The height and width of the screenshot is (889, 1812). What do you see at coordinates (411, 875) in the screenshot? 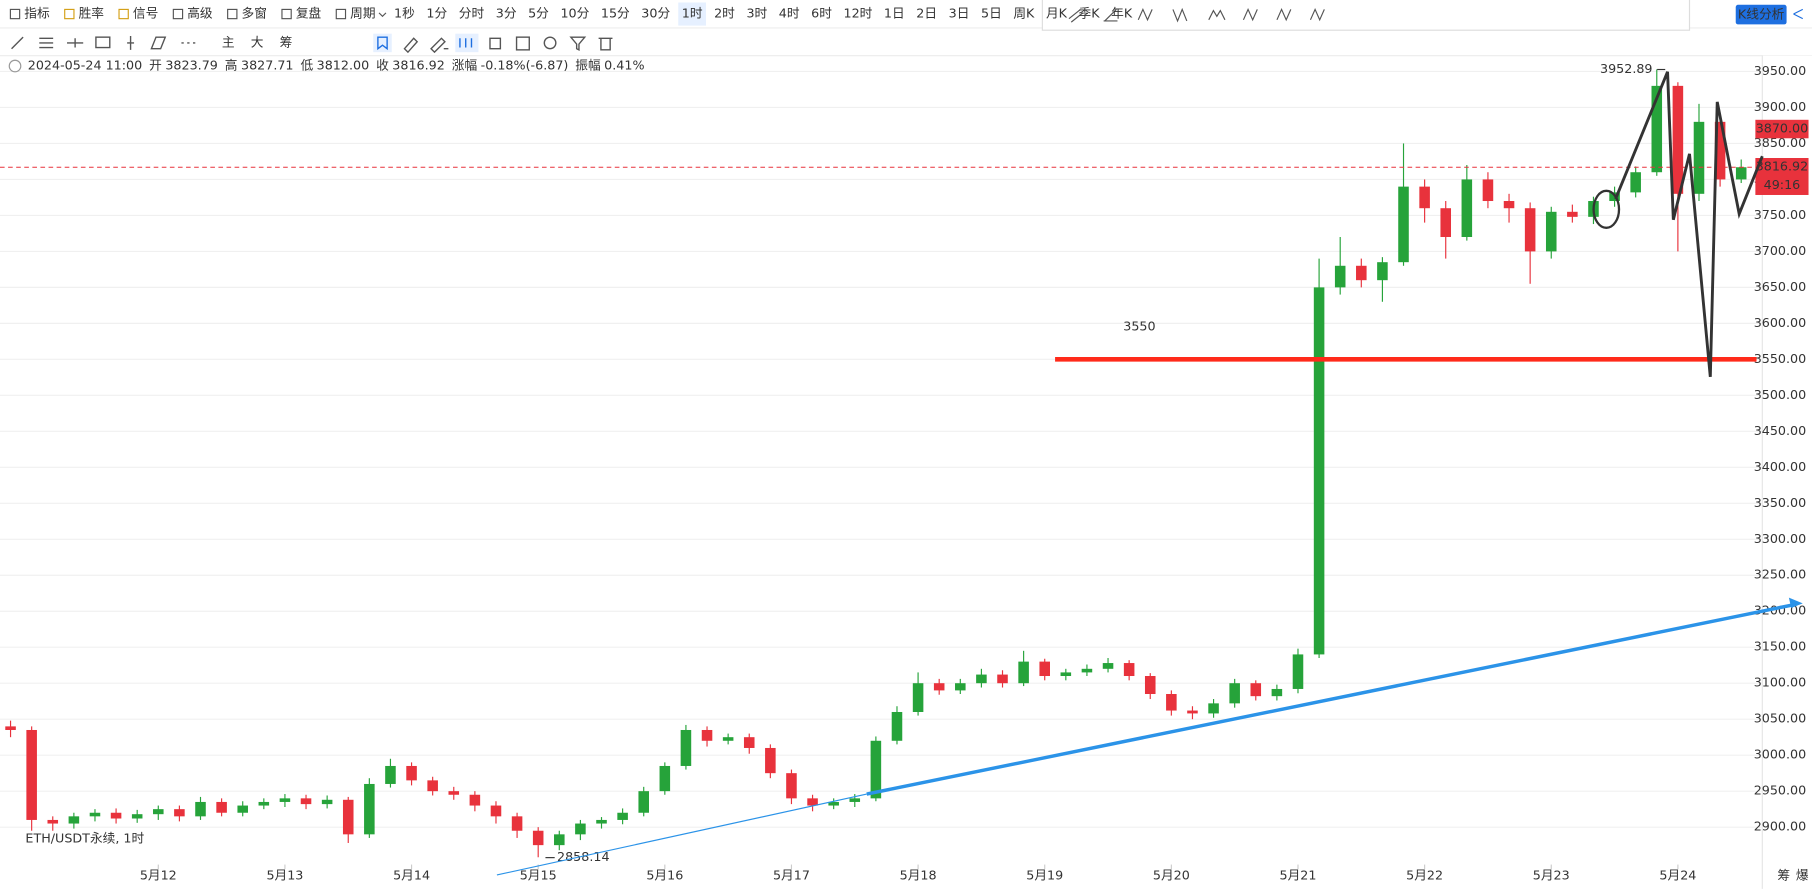
I see `x-tick-label: 5月14` at bounding box center [411, 875].